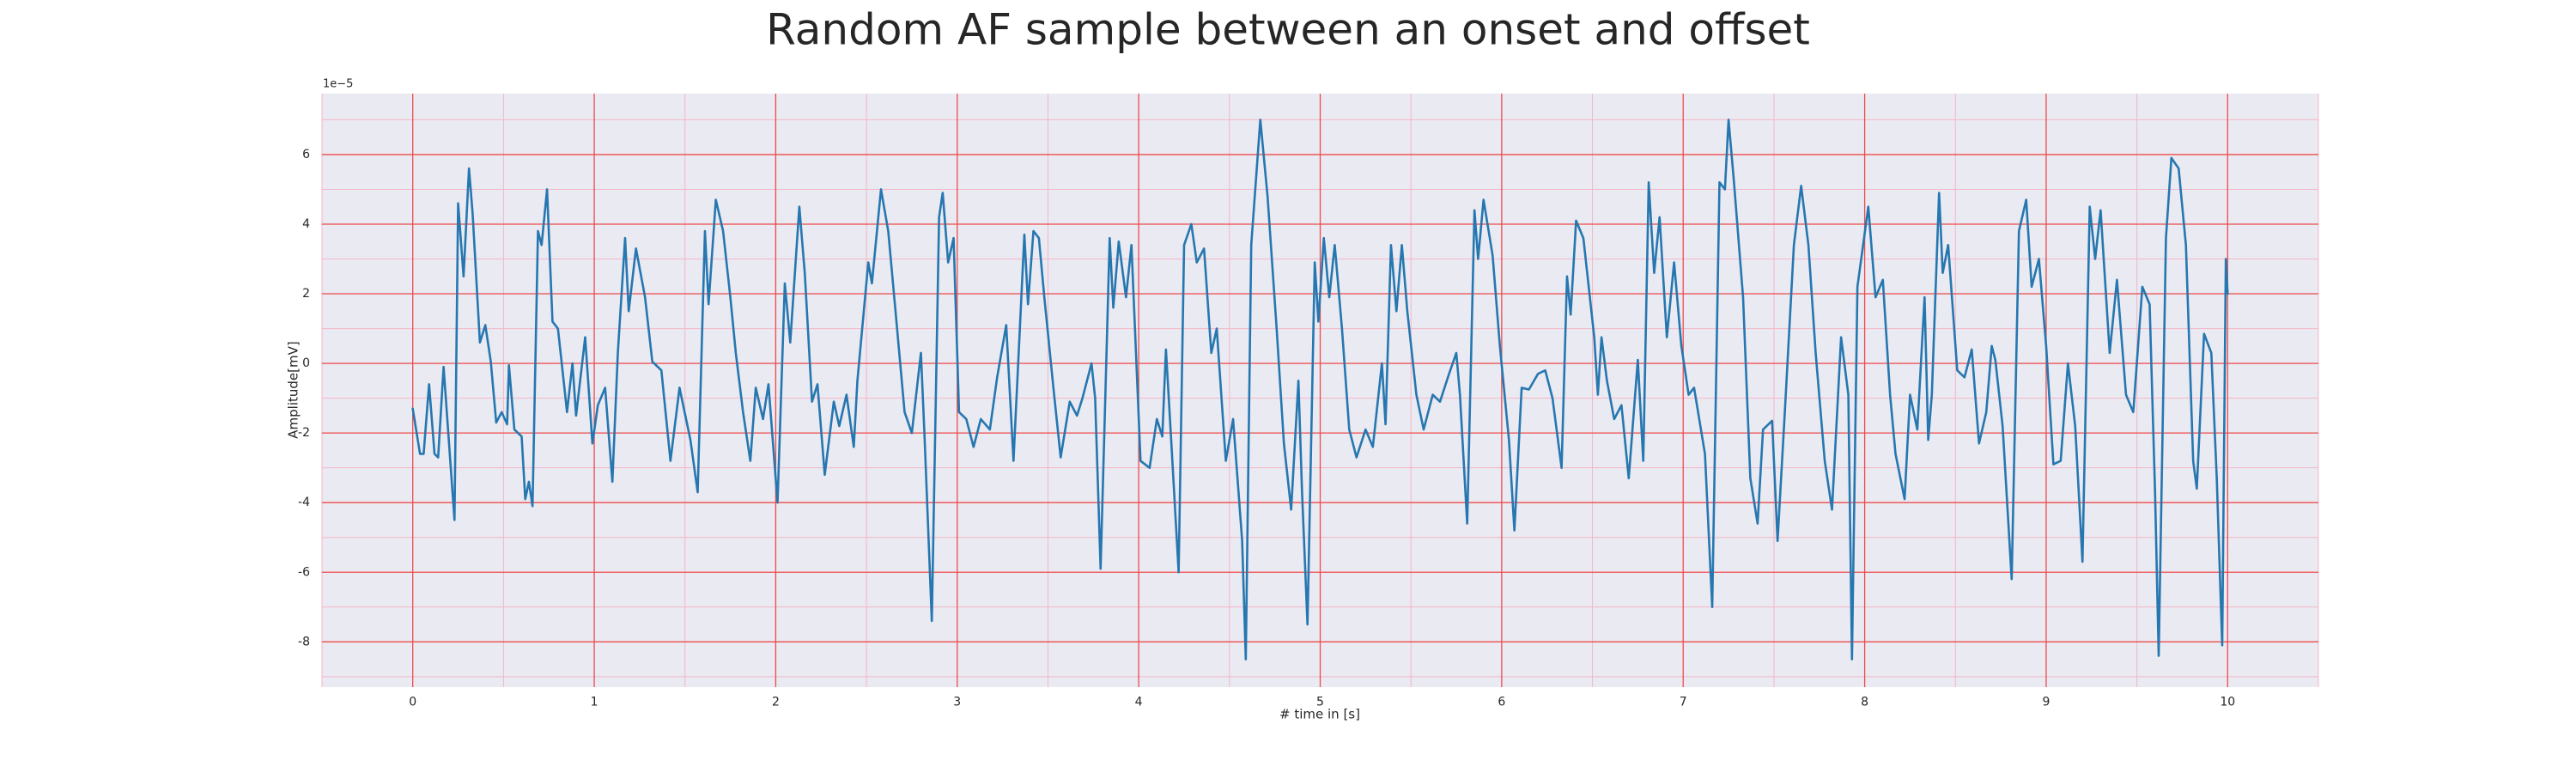  What do you see at coordinates (304, 572) in the screenshot?
I see `y-tick-label: -6` at bounding box center [304, 572].